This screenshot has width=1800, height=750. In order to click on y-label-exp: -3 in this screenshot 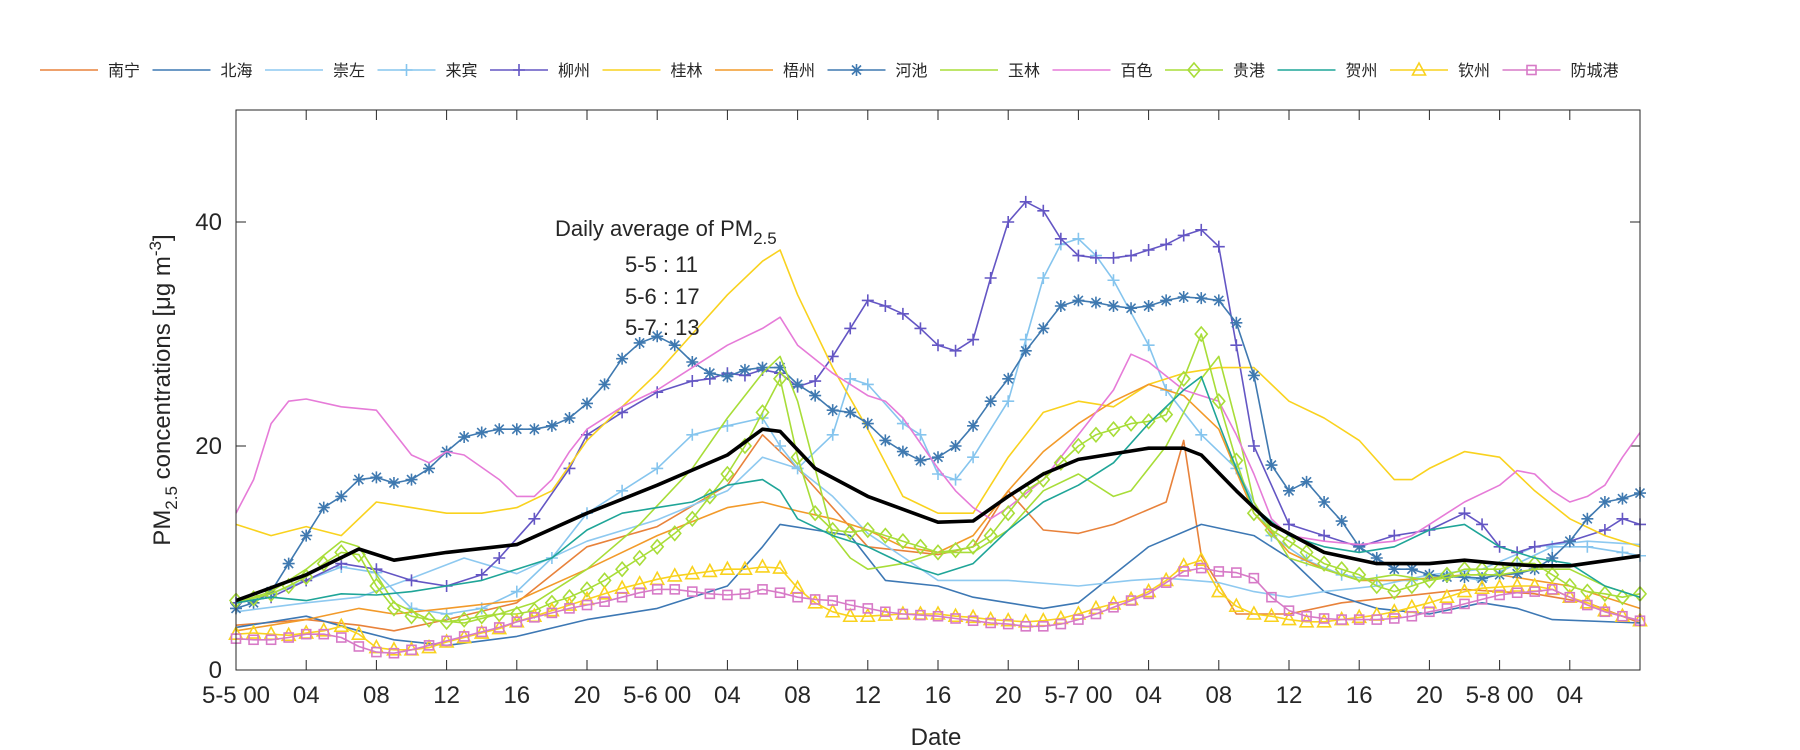, I will do `click(155, 248)`.